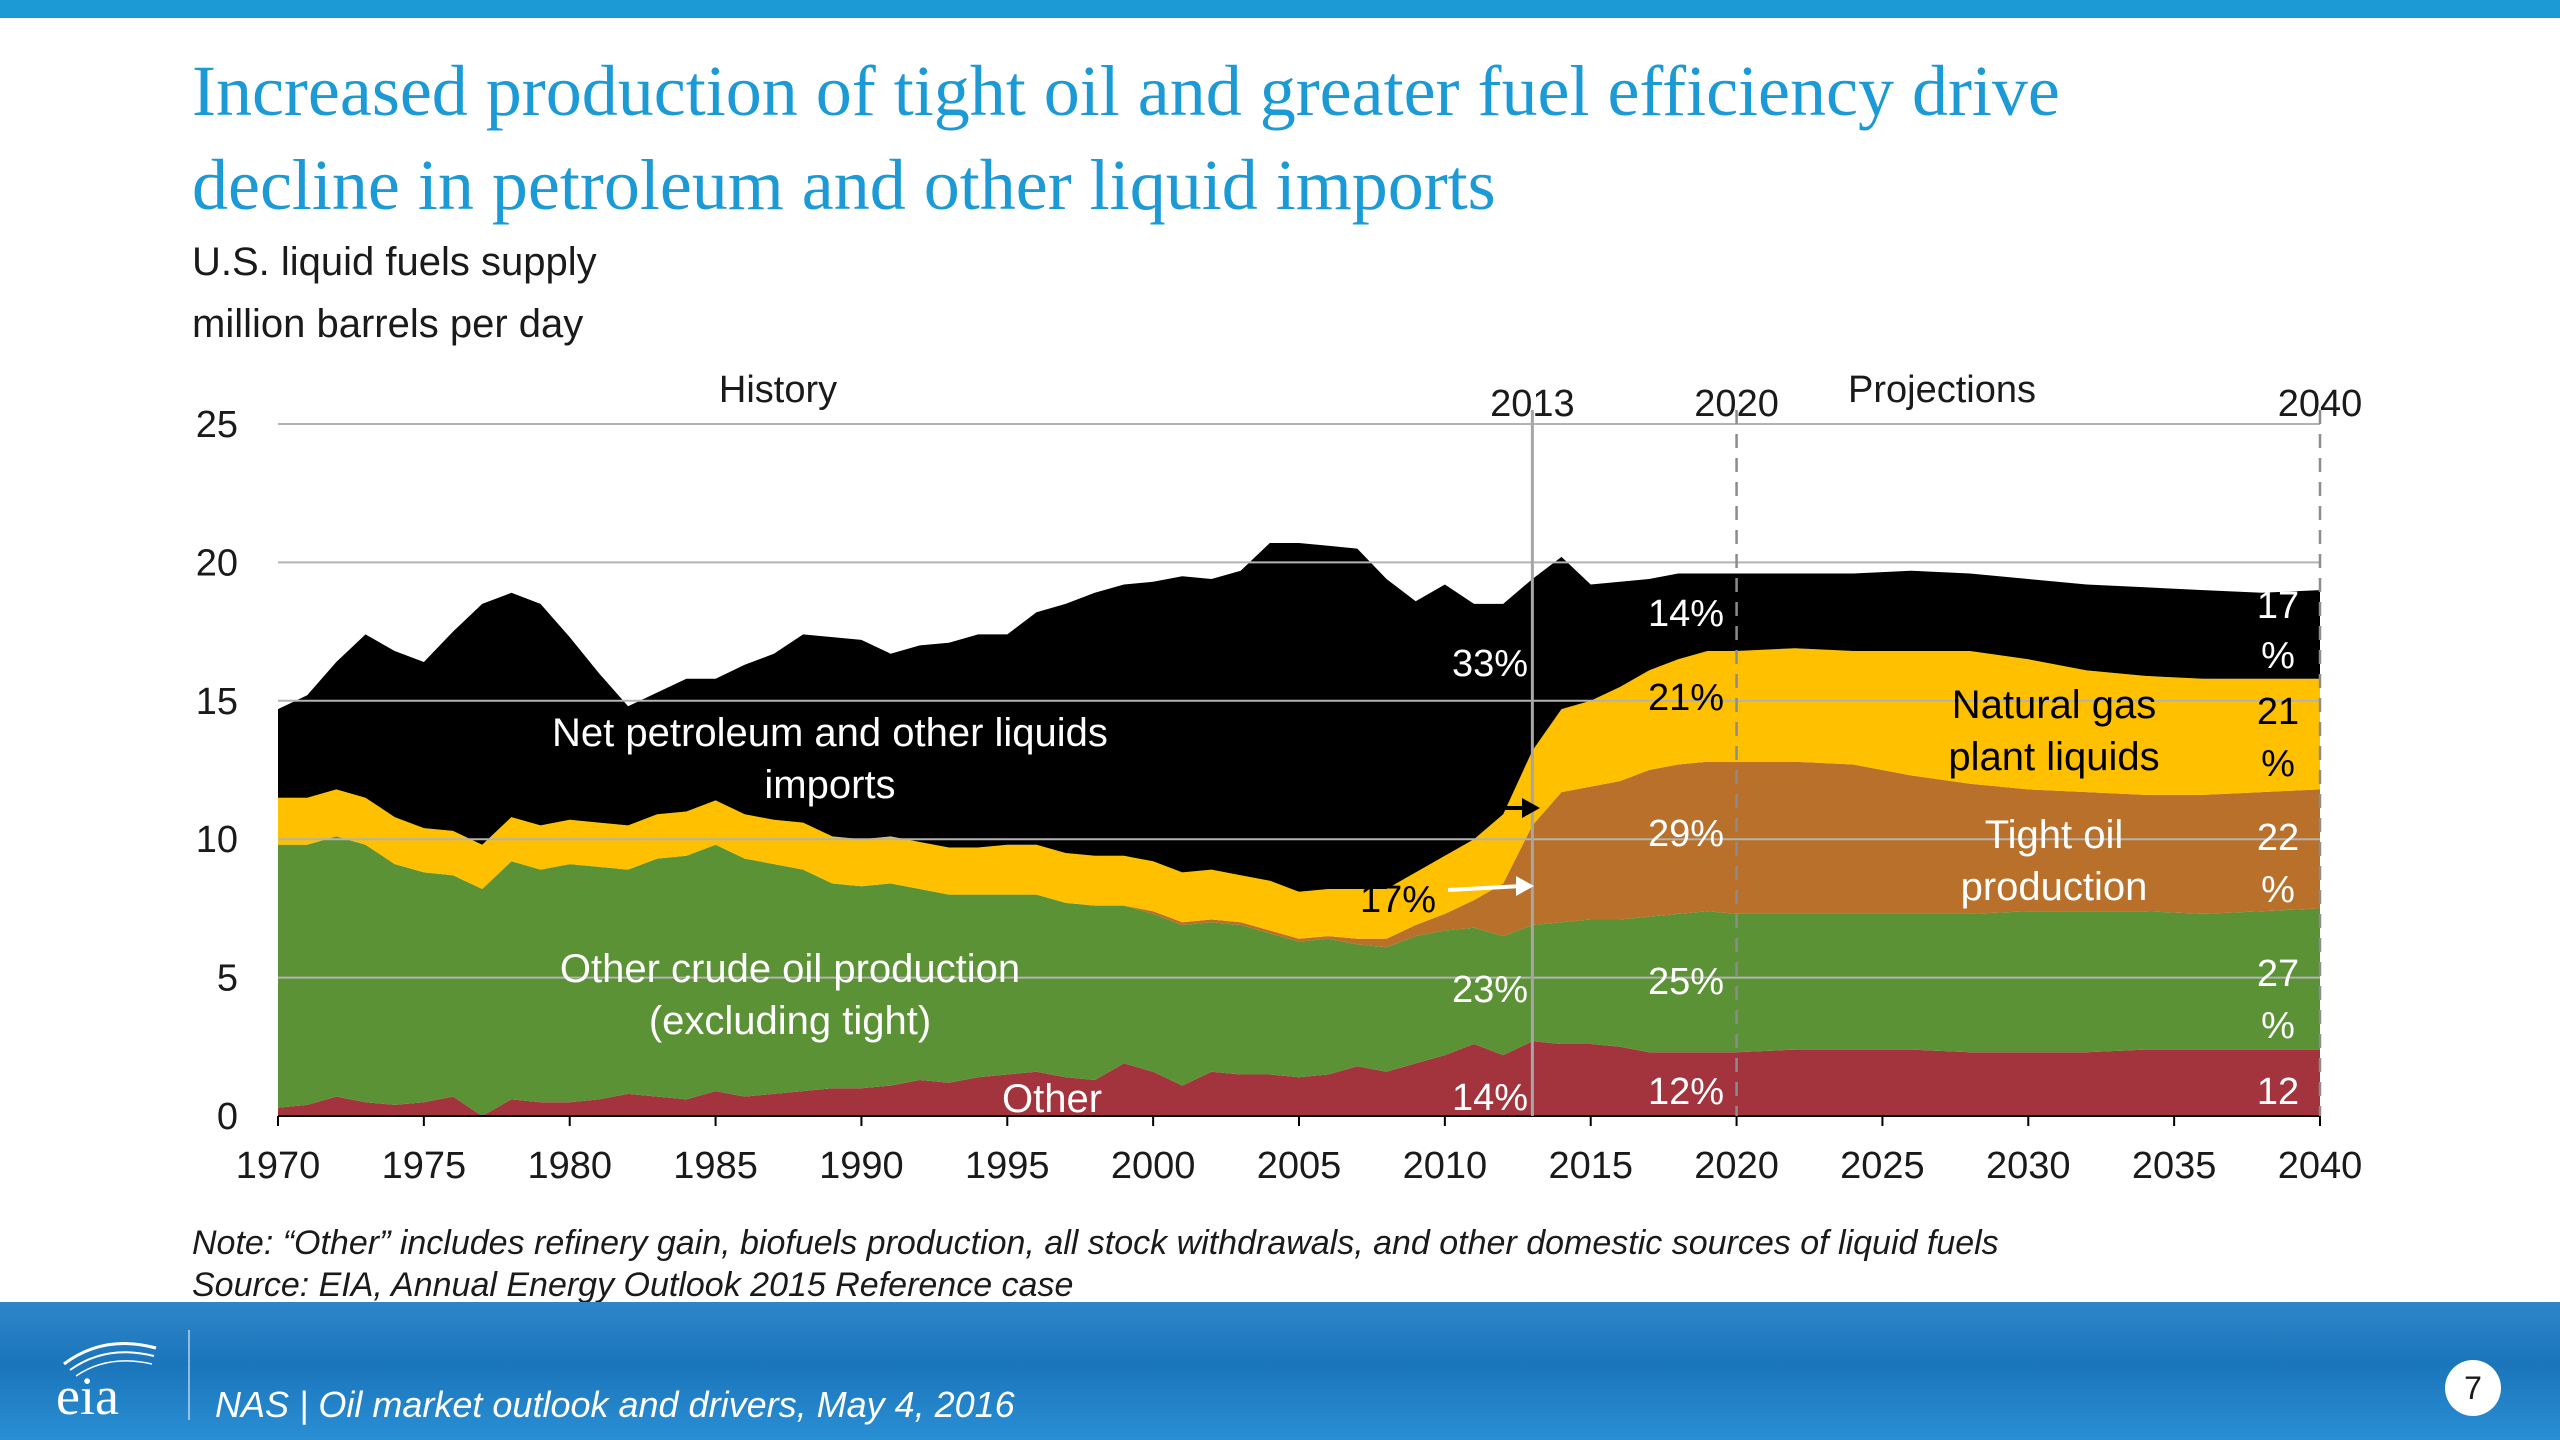 This screenshot has height=1440, width=2560. I want to click on footer-divider, so click(189, 1375).